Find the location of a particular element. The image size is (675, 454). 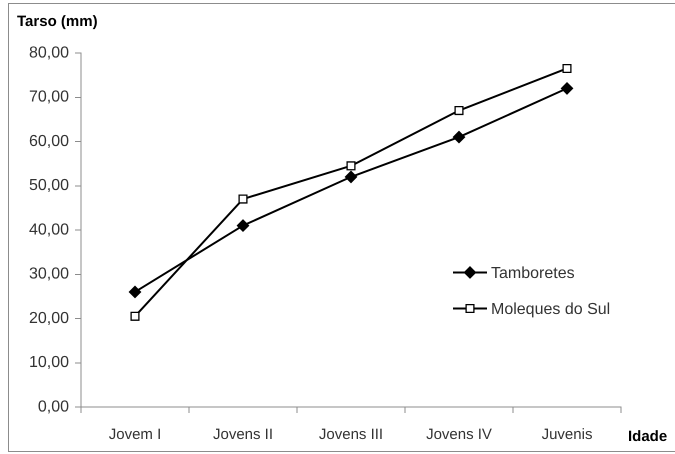

y-tick-label: 40,00 is located at coordinates (49, 229).